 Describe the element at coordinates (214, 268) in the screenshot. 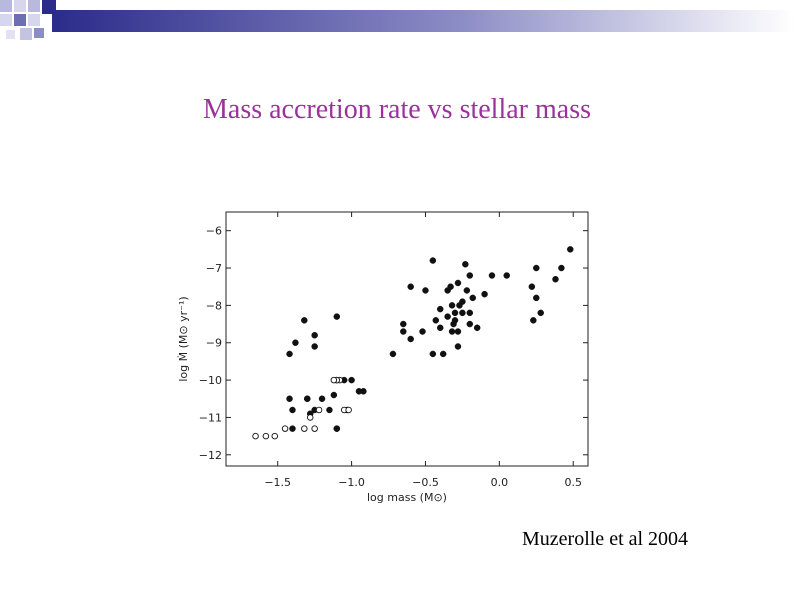

I see `y-tick-label: −7` at that location.